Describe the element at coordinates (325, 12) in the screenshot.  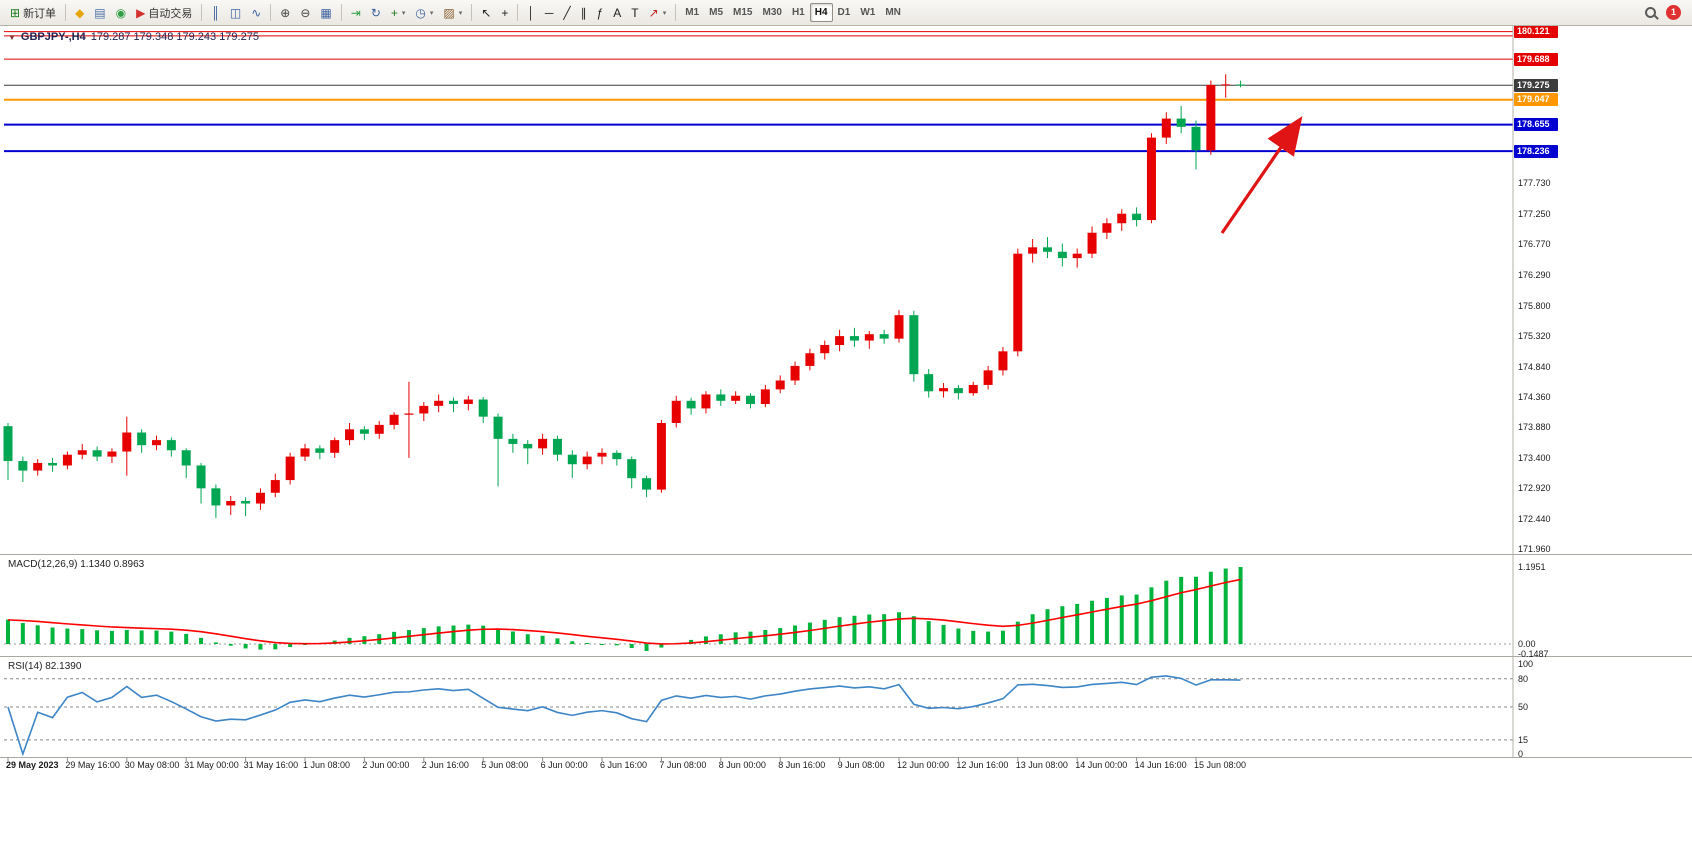
I see `tile-windows-button: ▦` at that location.